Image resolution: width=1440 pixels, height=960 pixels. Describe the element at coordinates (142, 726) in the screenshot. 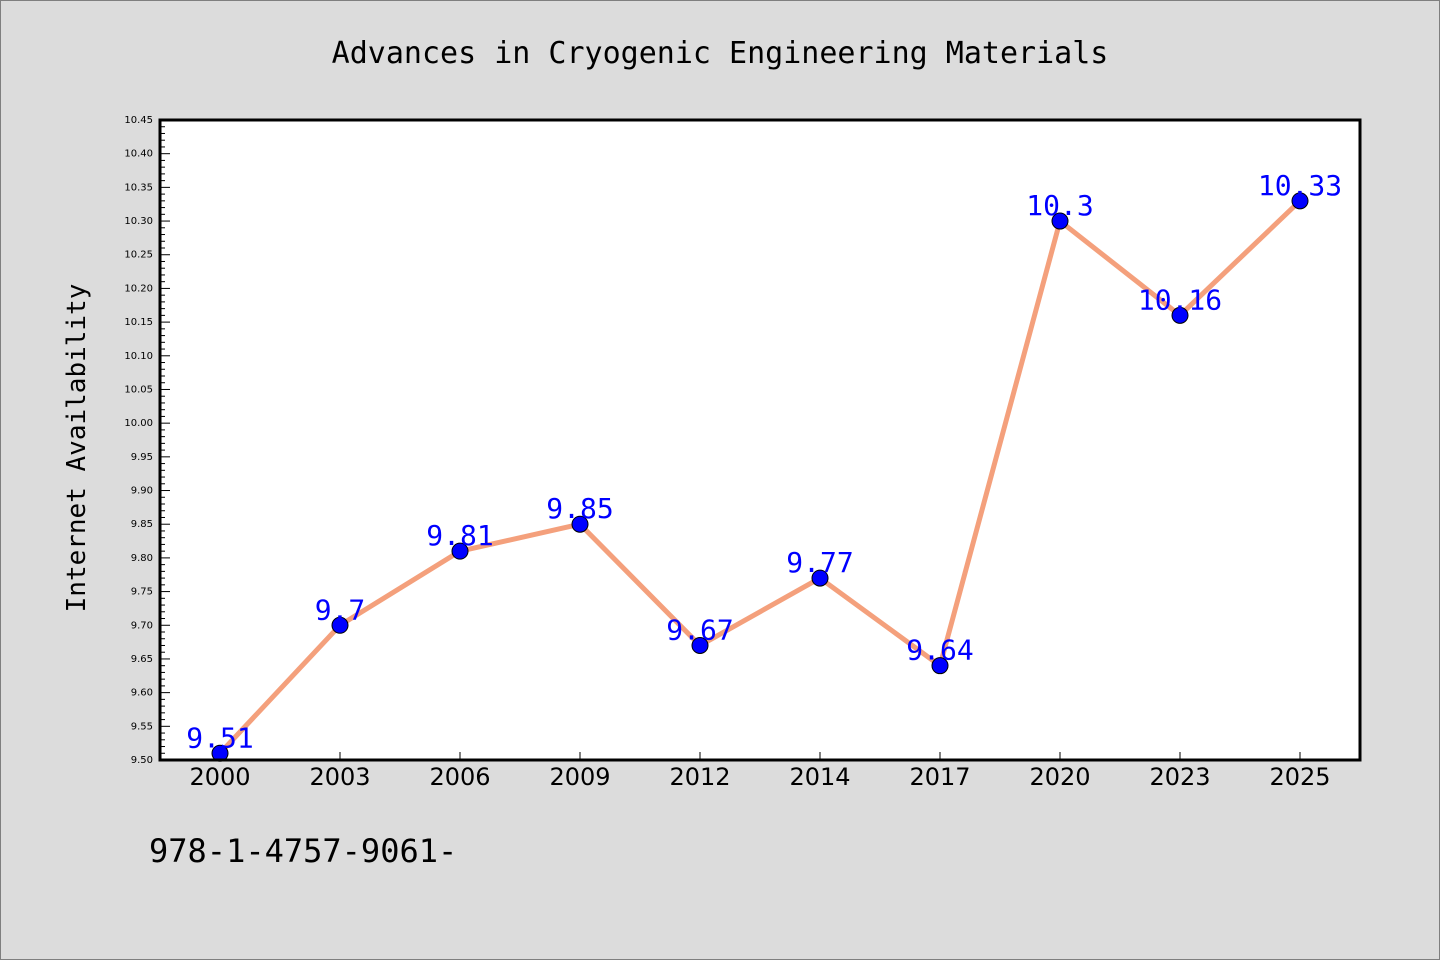

I see `y-tick-label: 9.55` at that location.